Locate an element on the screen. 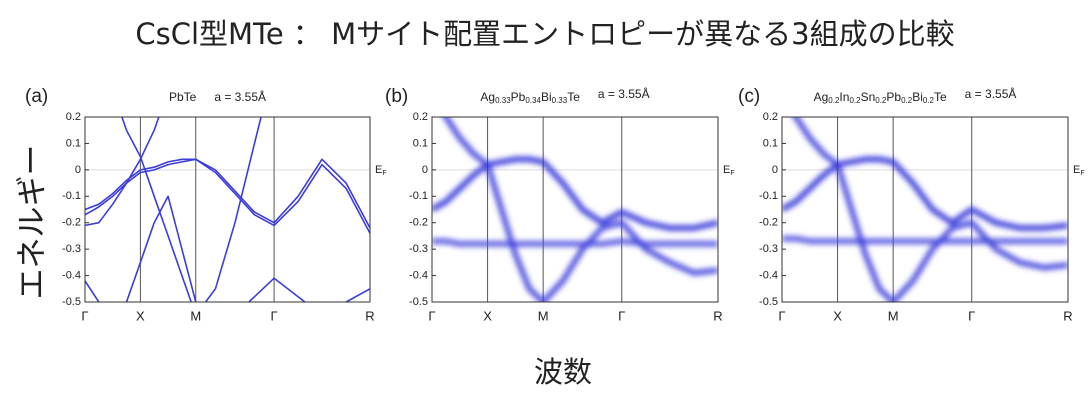 The image size is (1089, 410). panel-title: PbTe a = 3.55Å is located at coordinates (217, 96).